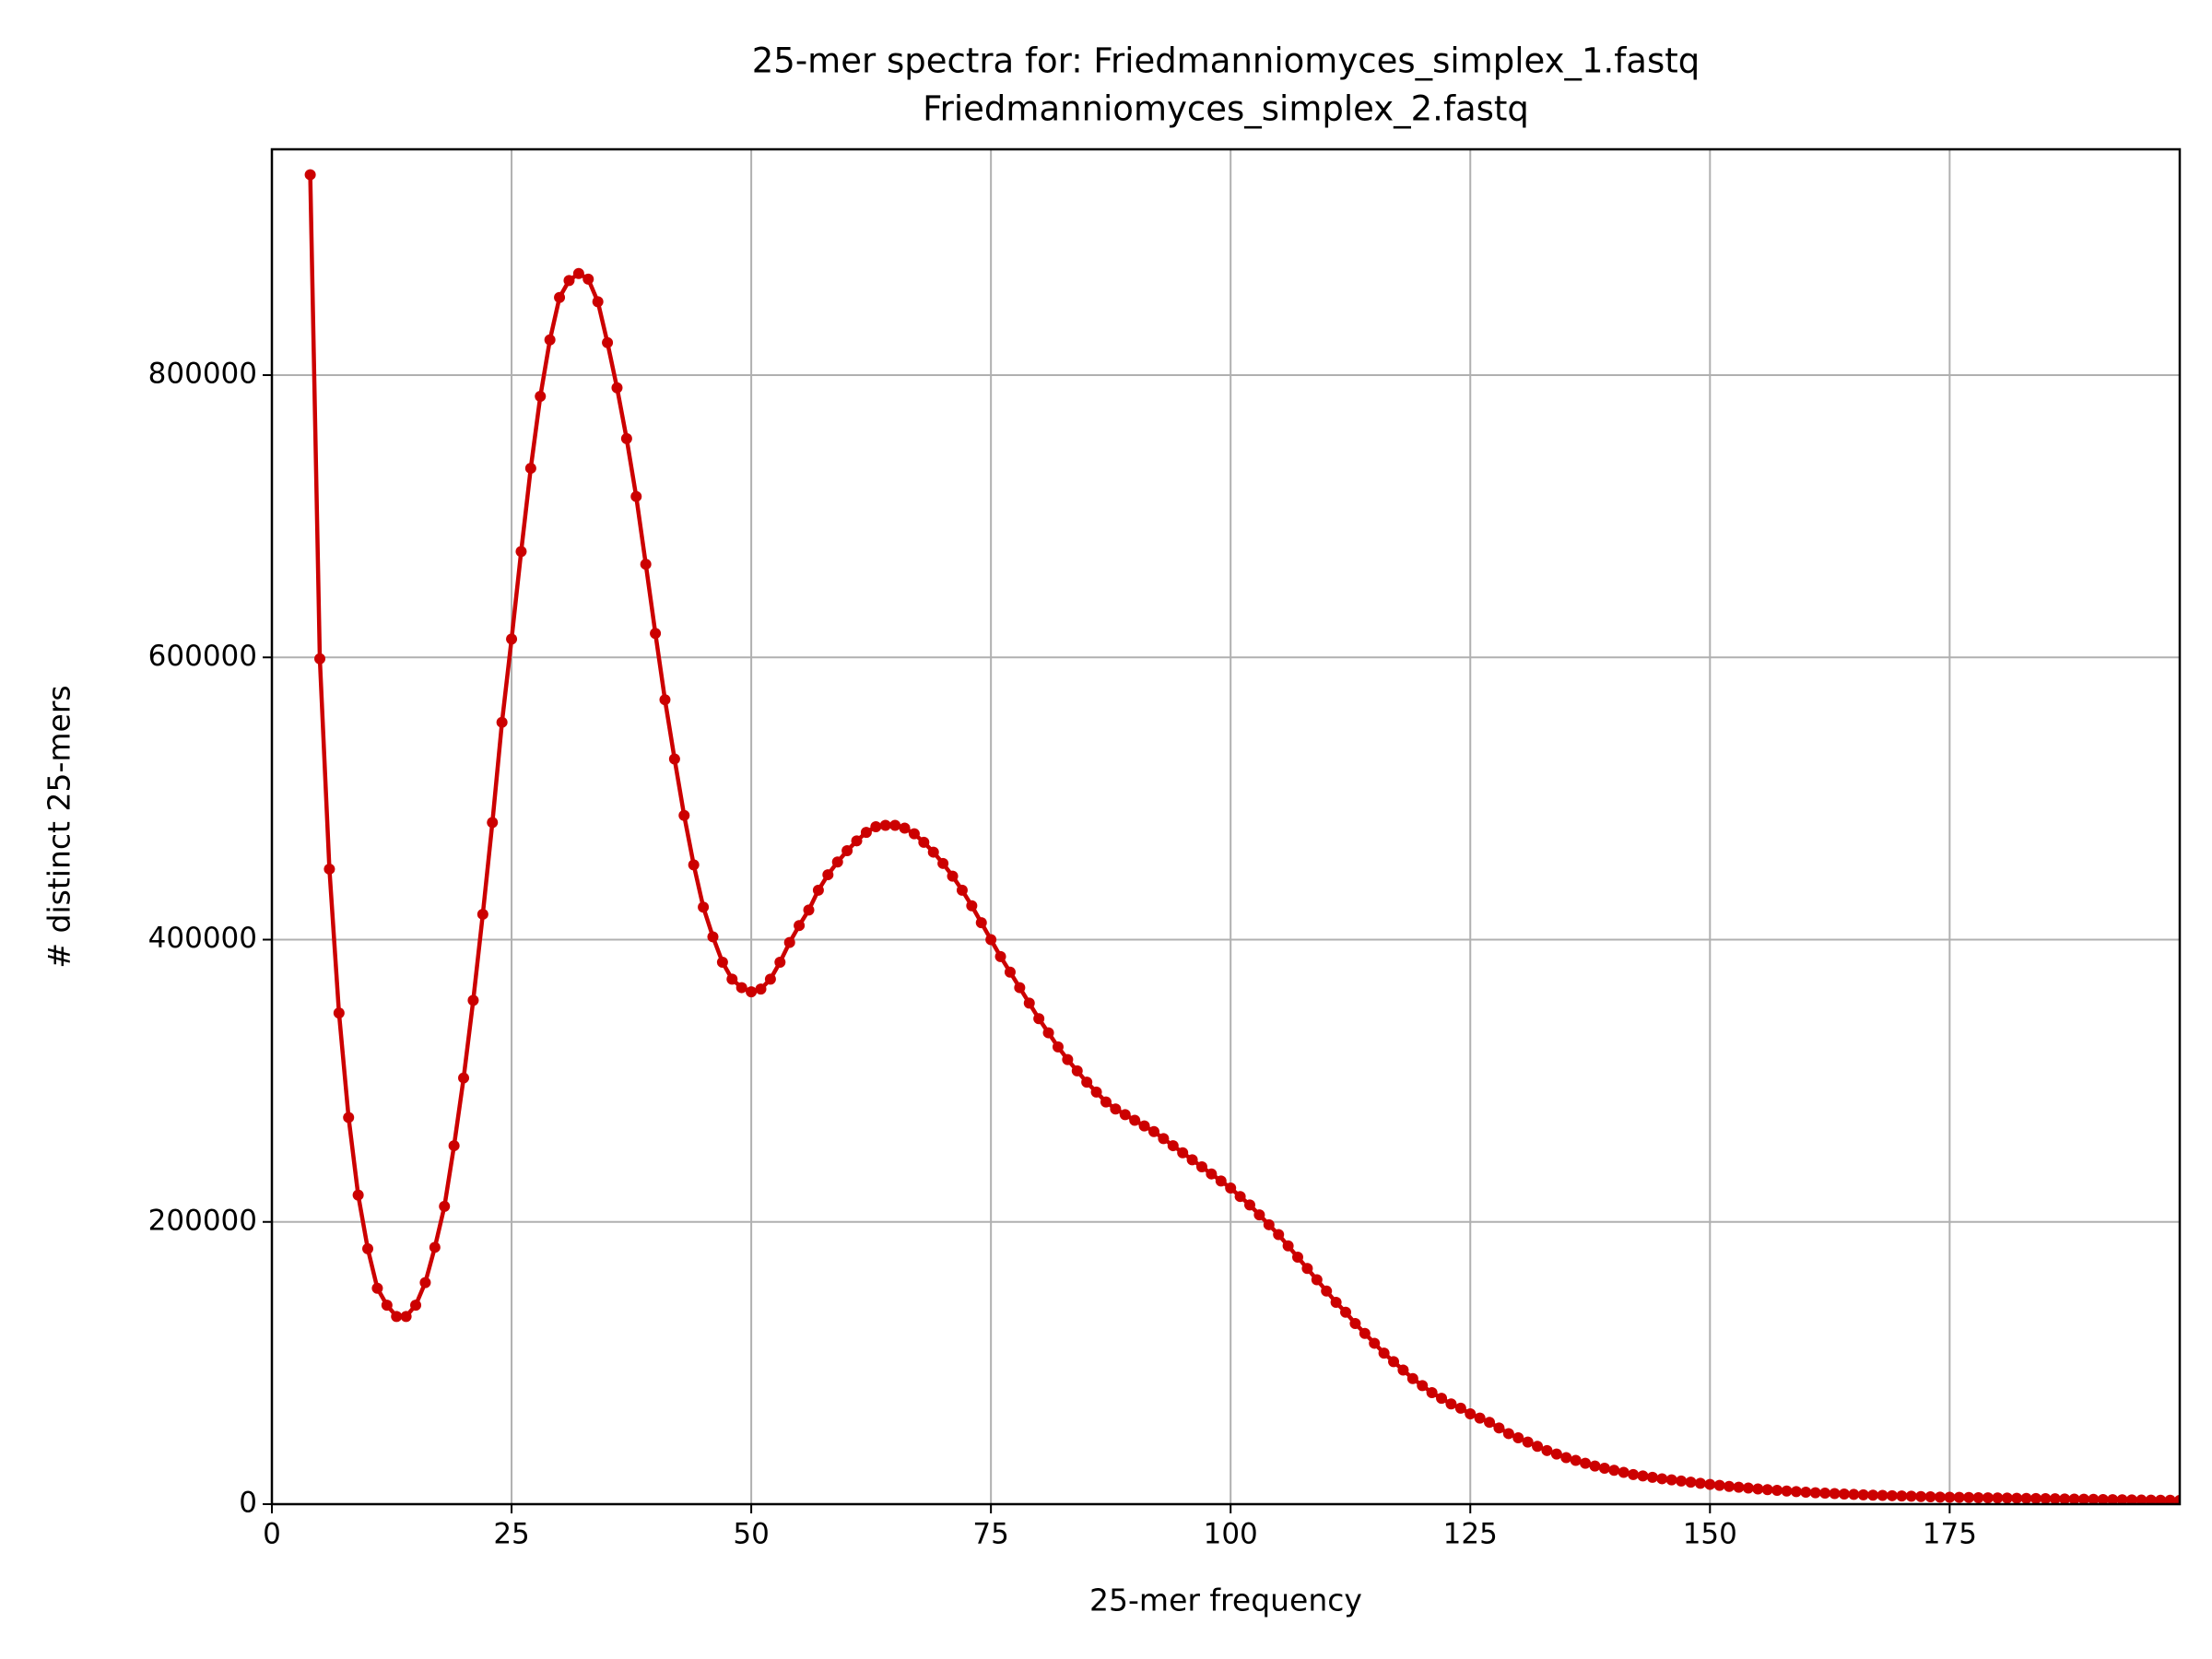 This screenshot has height=1659, width=2212. I want to click on x-tick-label: 150, so click(1710, 1534).